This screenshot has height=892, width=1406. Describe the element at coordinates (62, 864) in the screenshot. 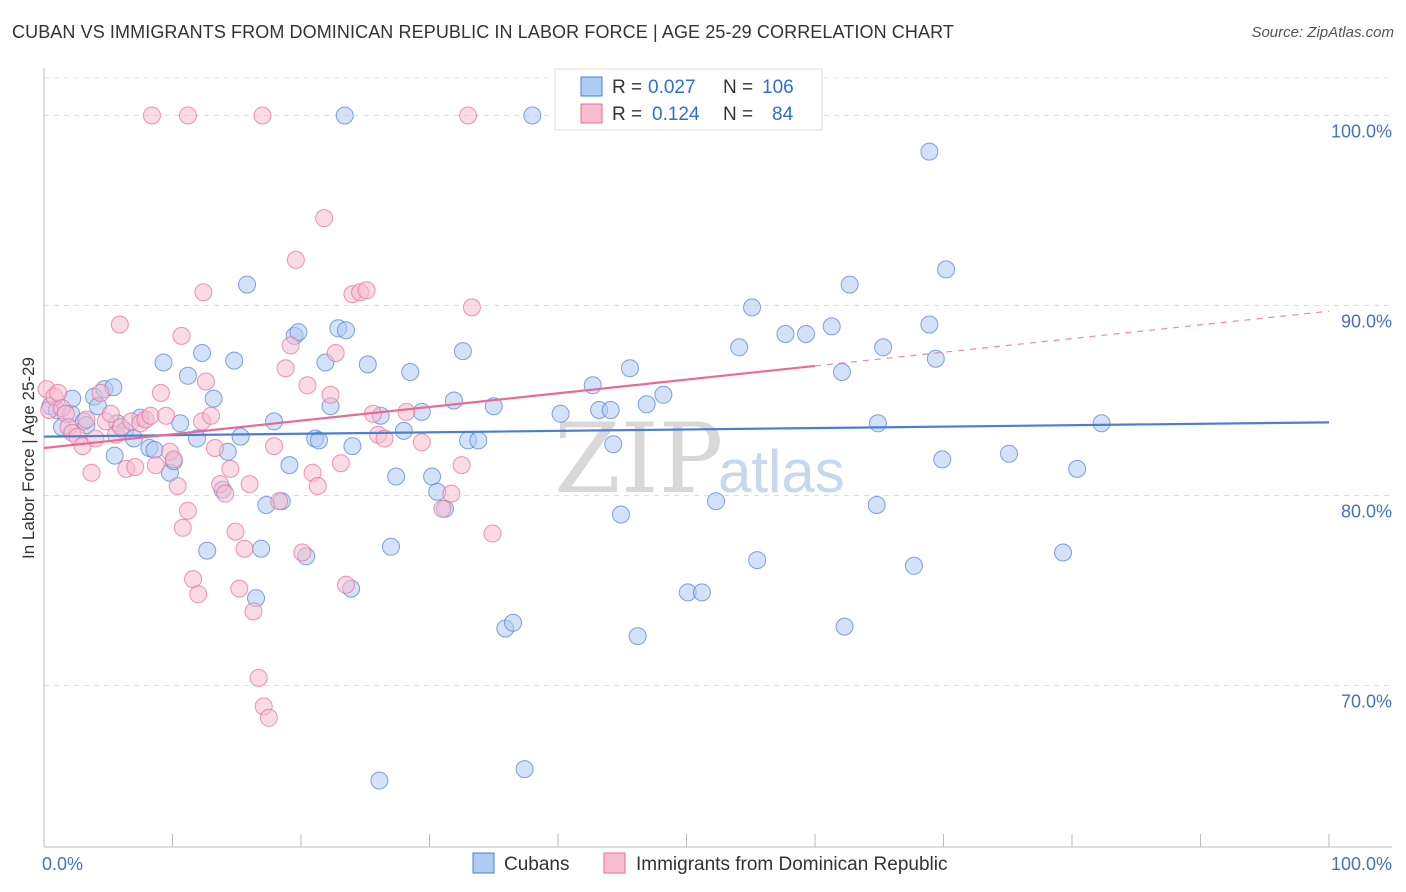

I see `x-tick-label-min: 0.0%` at that location.